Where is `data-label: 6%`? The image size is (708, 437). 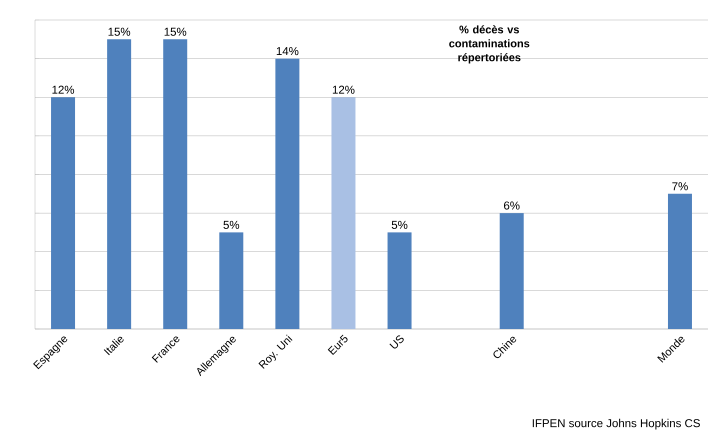 data-label: 6% is located at coordinates (512, 205).